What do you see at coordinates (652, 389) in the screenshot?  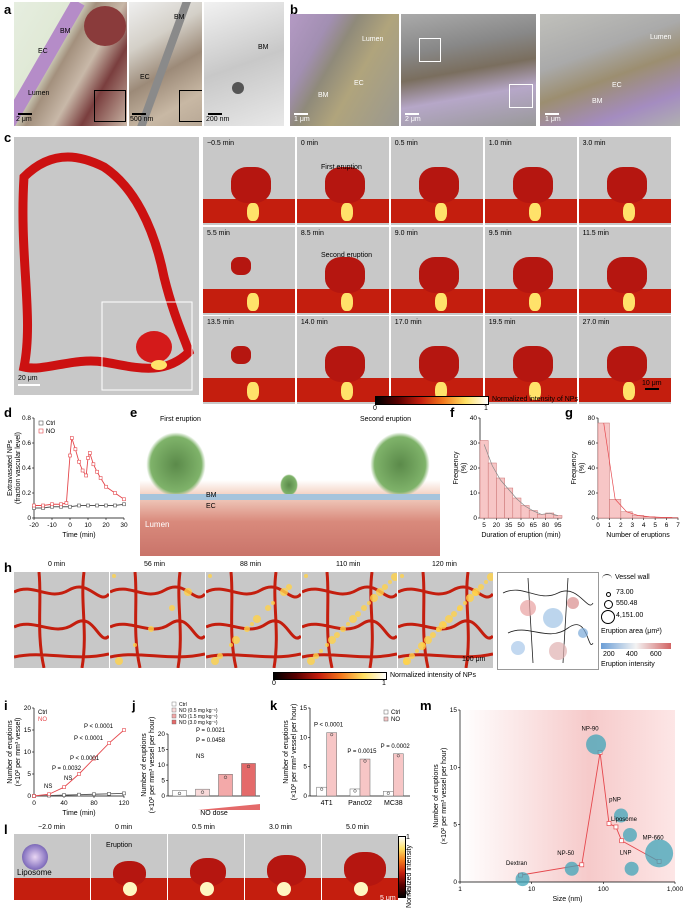 I see `scale-bar` at bounding box center [652, 389].